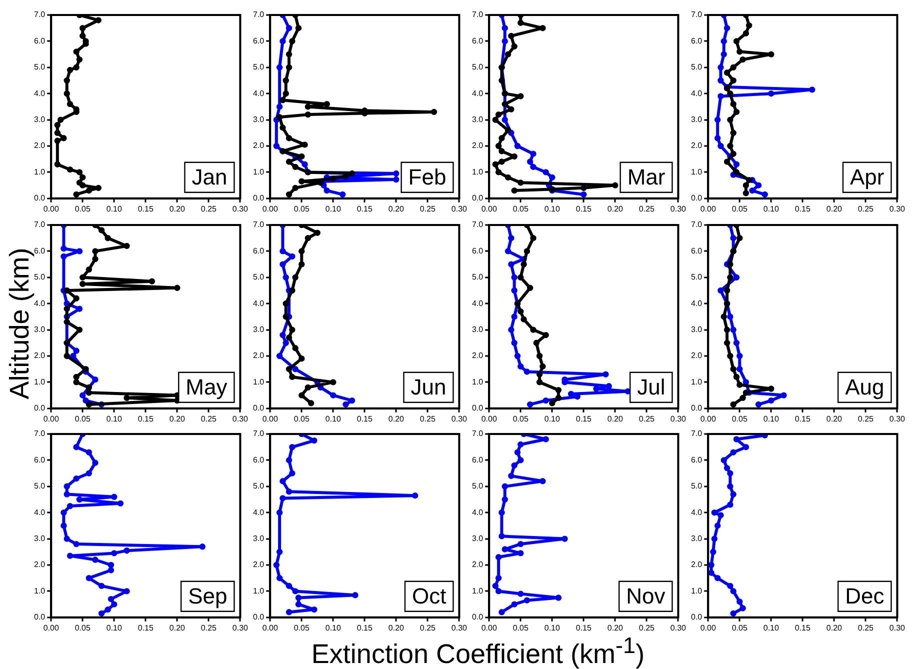 Image resolution: width=914 pixels, height=669 pixels. I want to click on text: Oct, so click(429, 595).